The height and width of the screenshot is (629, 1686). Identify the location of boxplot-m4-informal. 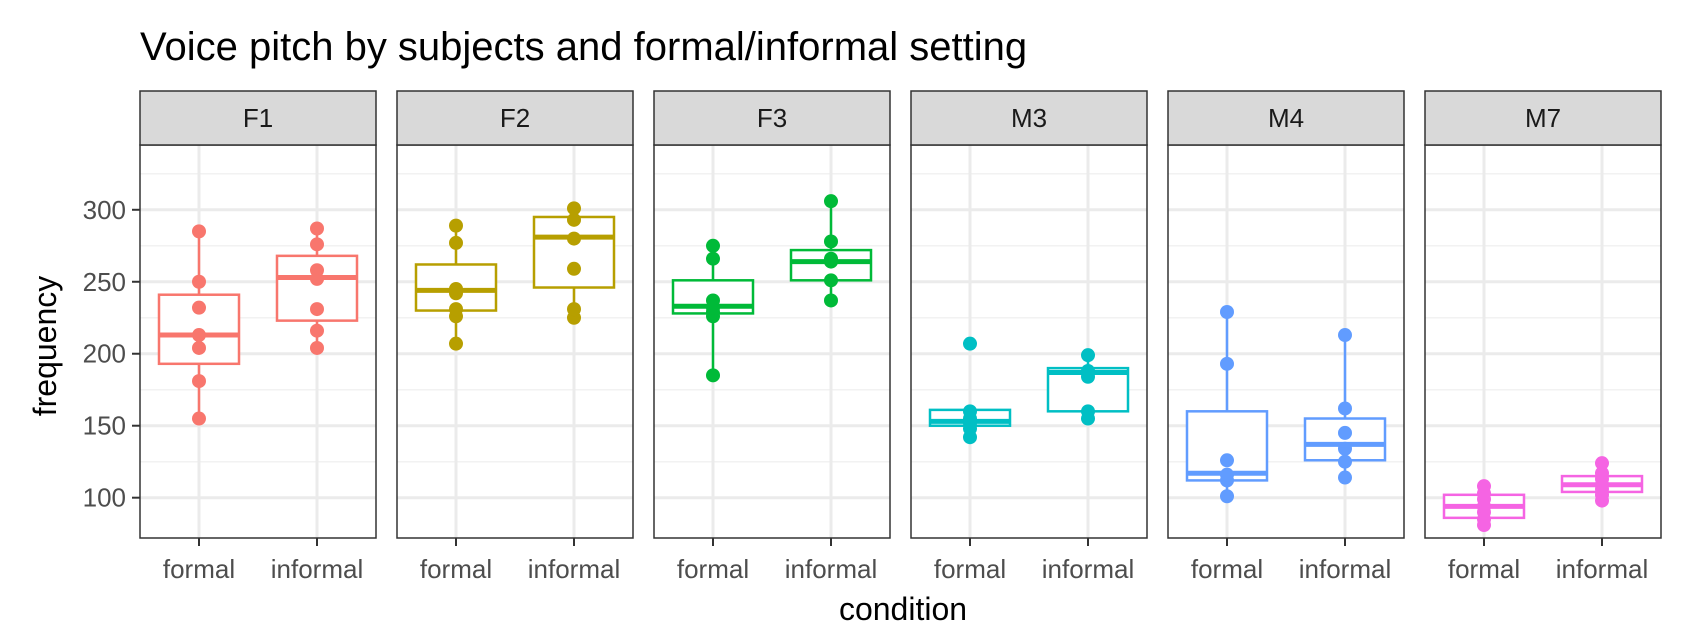
(1345, 406).